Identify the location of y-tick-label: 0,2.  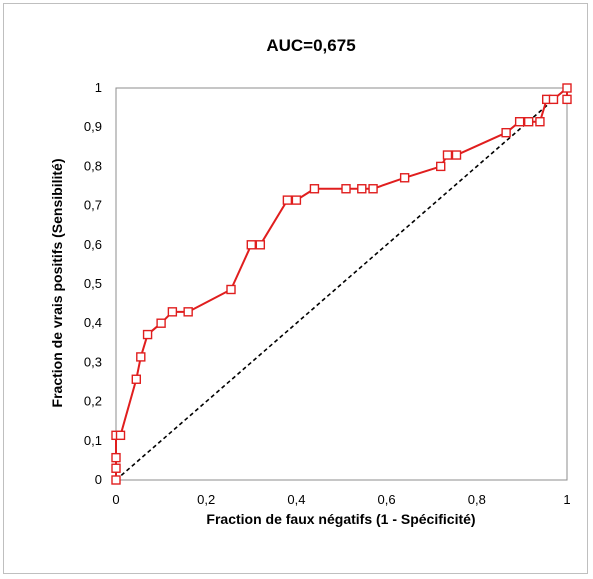
(93, 401).